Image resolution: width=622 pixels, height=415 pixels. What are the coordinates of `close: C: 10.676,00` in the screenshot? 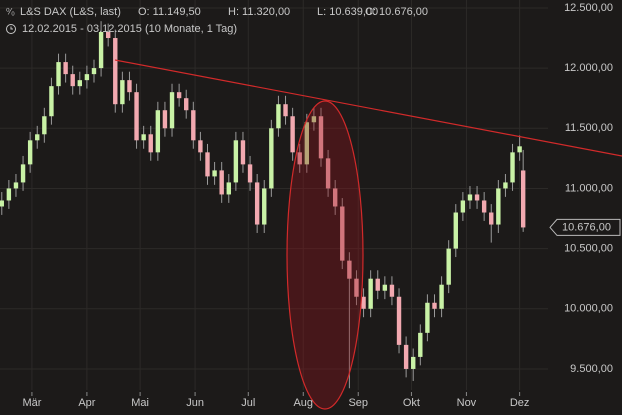 It's located at (396, 12).